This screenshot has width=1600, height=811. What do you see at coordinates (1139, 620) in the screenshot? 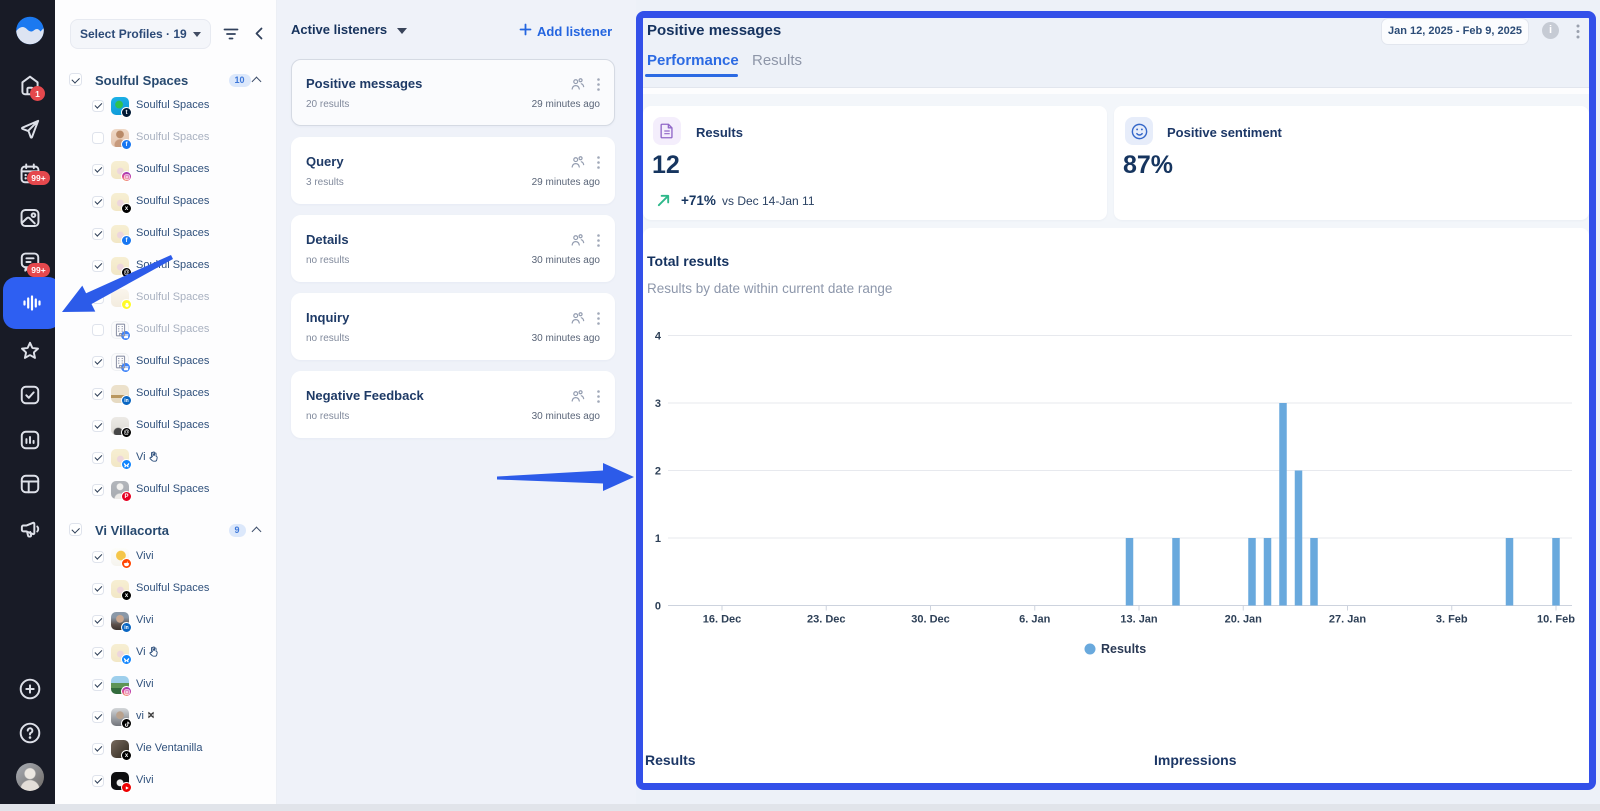
I see `svg-text: 13. Jan` at bounding box center [1139, 620].